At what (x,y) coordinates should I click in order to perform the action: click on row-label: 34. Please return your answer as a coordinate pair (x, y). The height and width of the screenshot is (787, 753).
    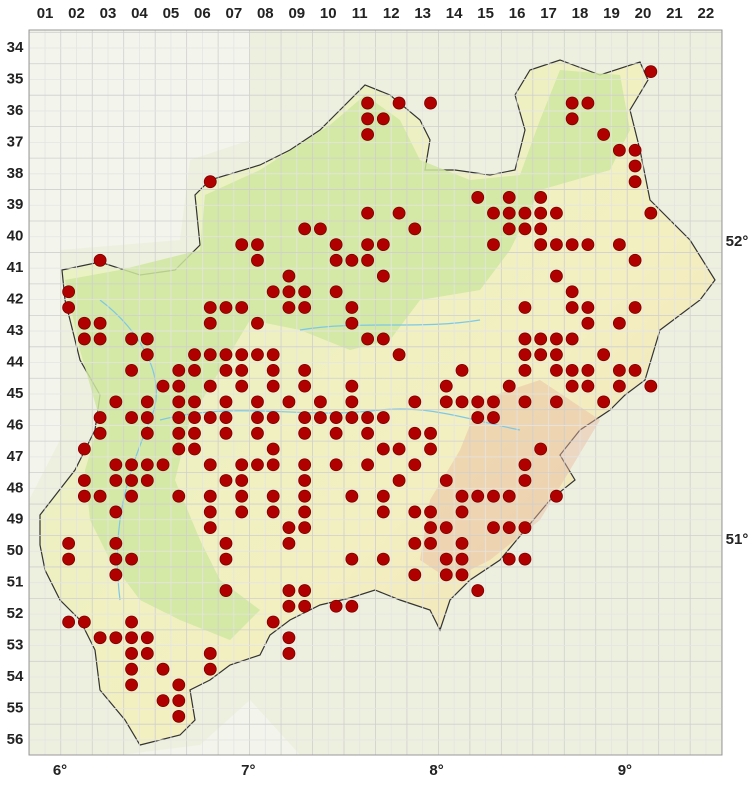
    Looking at the image, I should click on (15, 47).